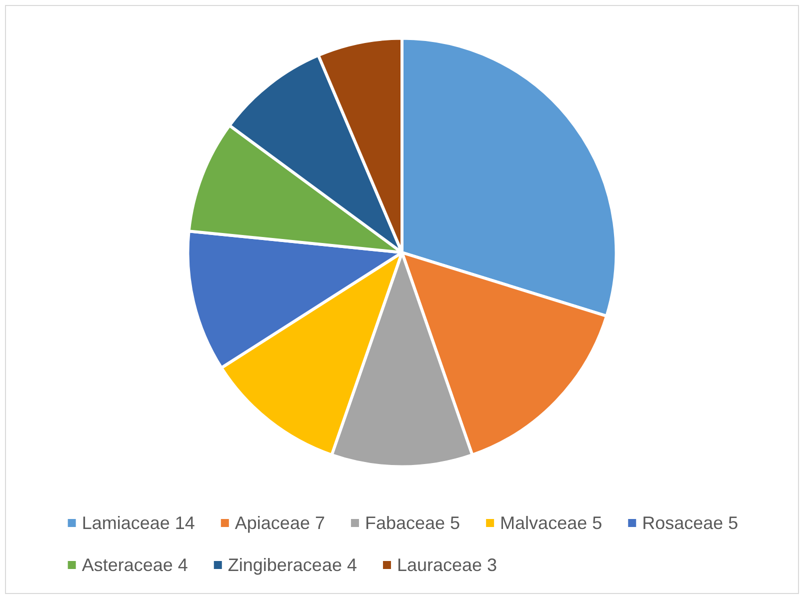 This screenshot has height=599, width=806. I want to click on legend-label: Malvaceae 5, so click(551, 523).